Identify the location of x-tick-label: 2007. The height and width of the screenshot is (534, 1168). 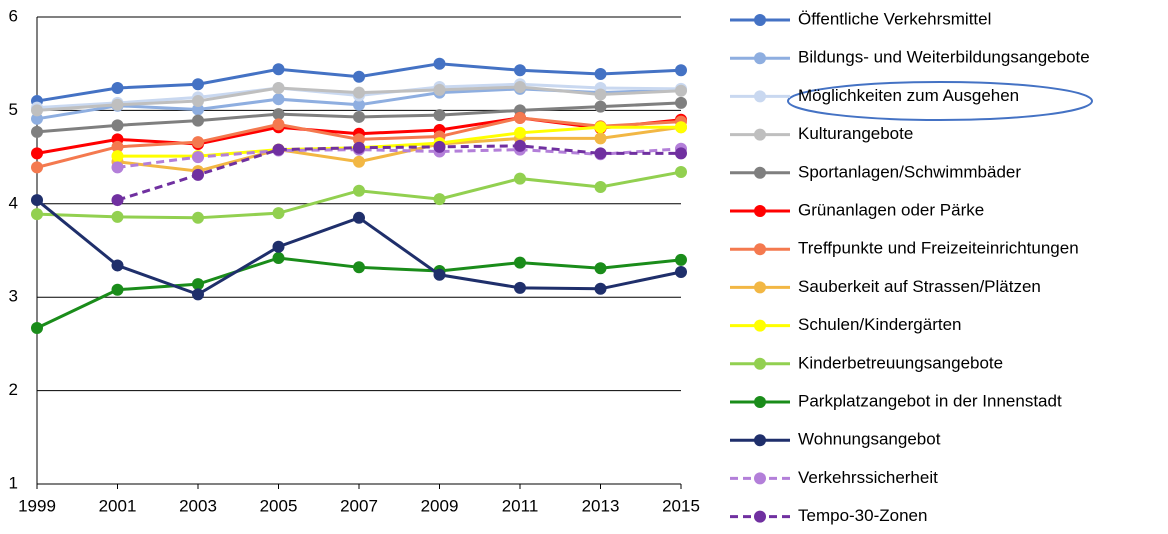
(359, 505).